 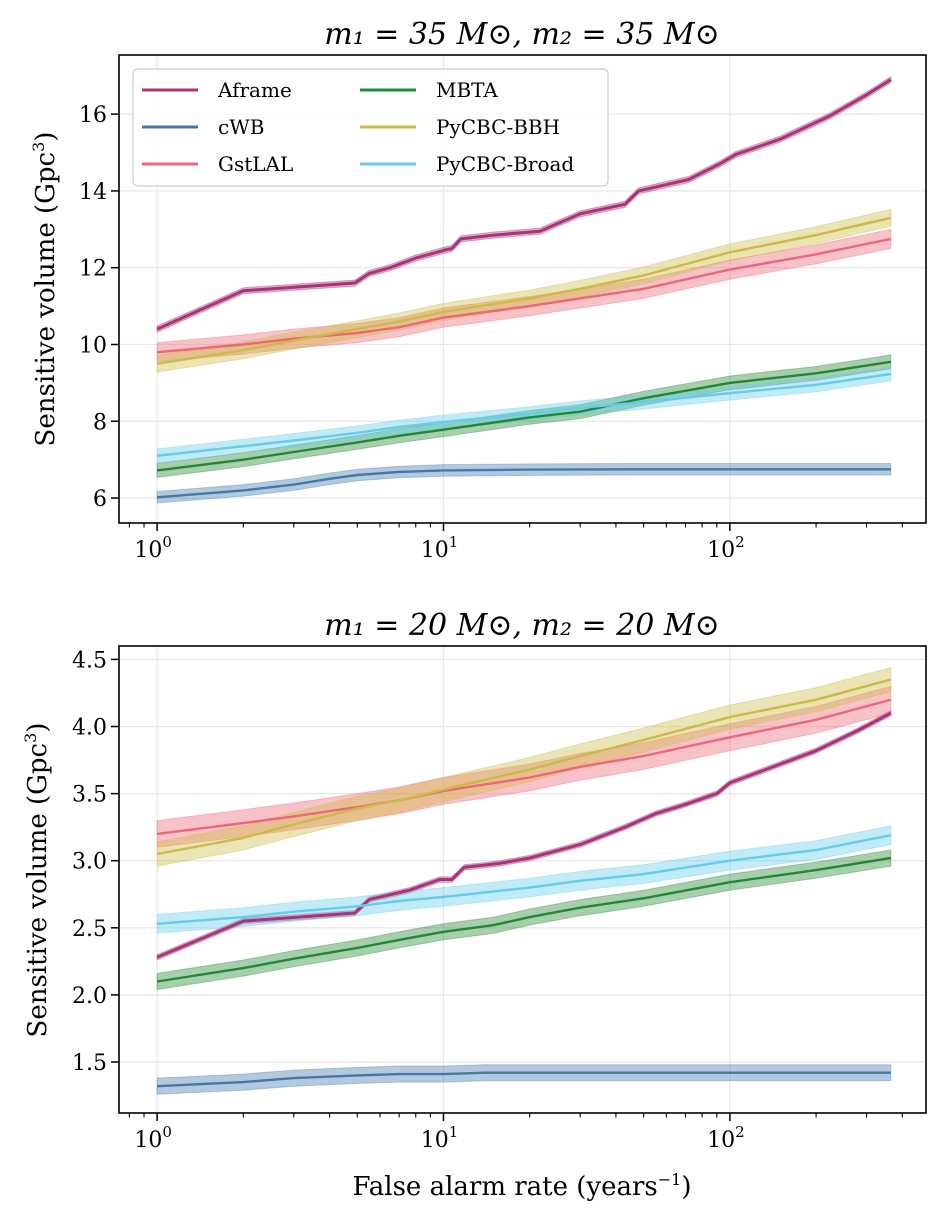 What do you see at coordinates (93, 192) in the screenshot?
I see `top-y-tick-label: 14` at bounding box center [93, 192].